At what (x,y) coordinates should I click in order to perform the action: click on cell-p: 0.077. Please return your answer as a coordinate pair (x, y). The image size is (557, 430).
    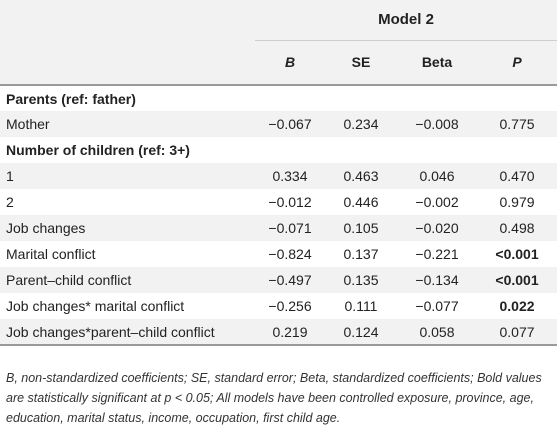
    Looking at the image, I should click on (517, 331).